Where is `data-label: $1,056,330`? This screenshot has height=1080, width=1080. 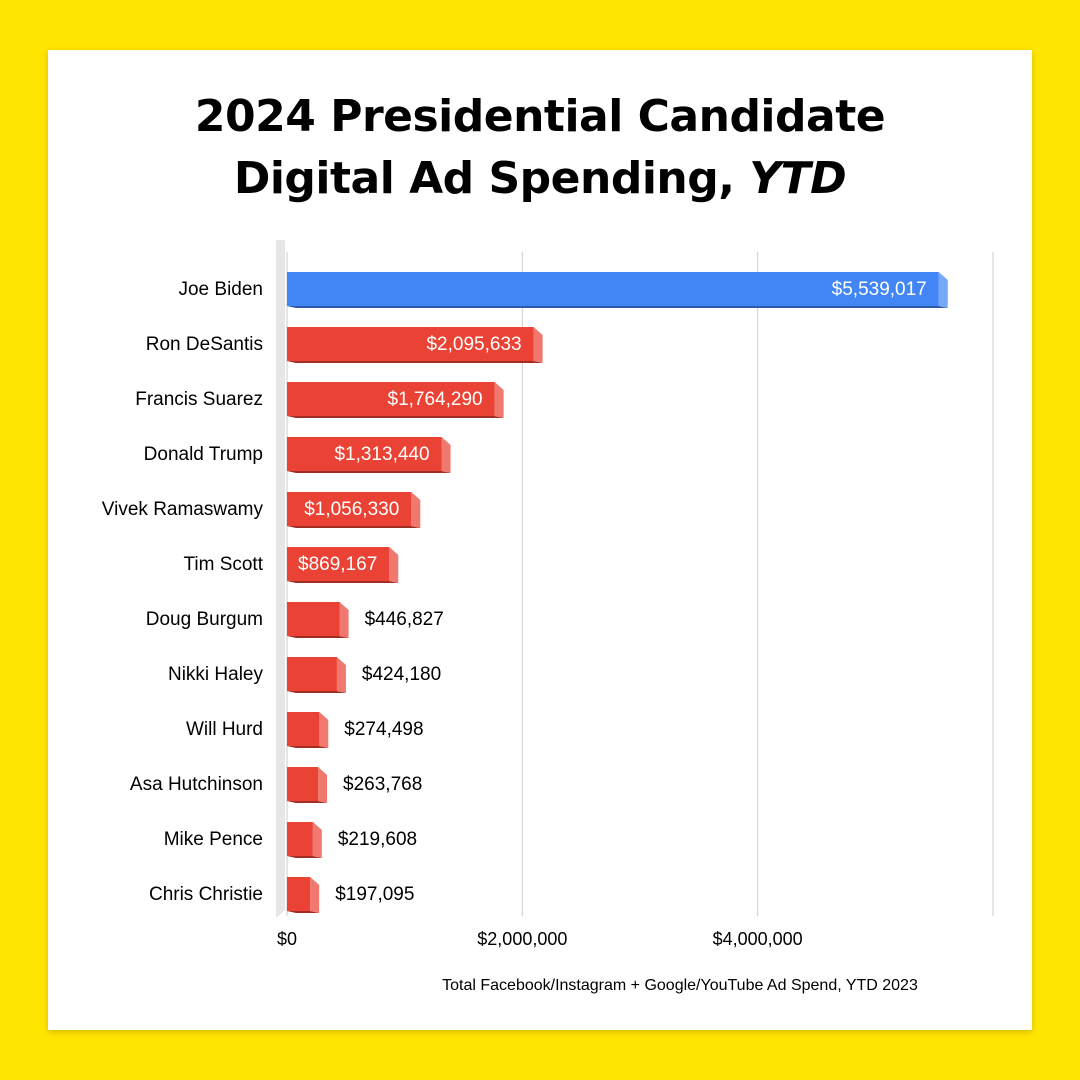 data-label: $1,056,330 is located at coordinates (351, 509).